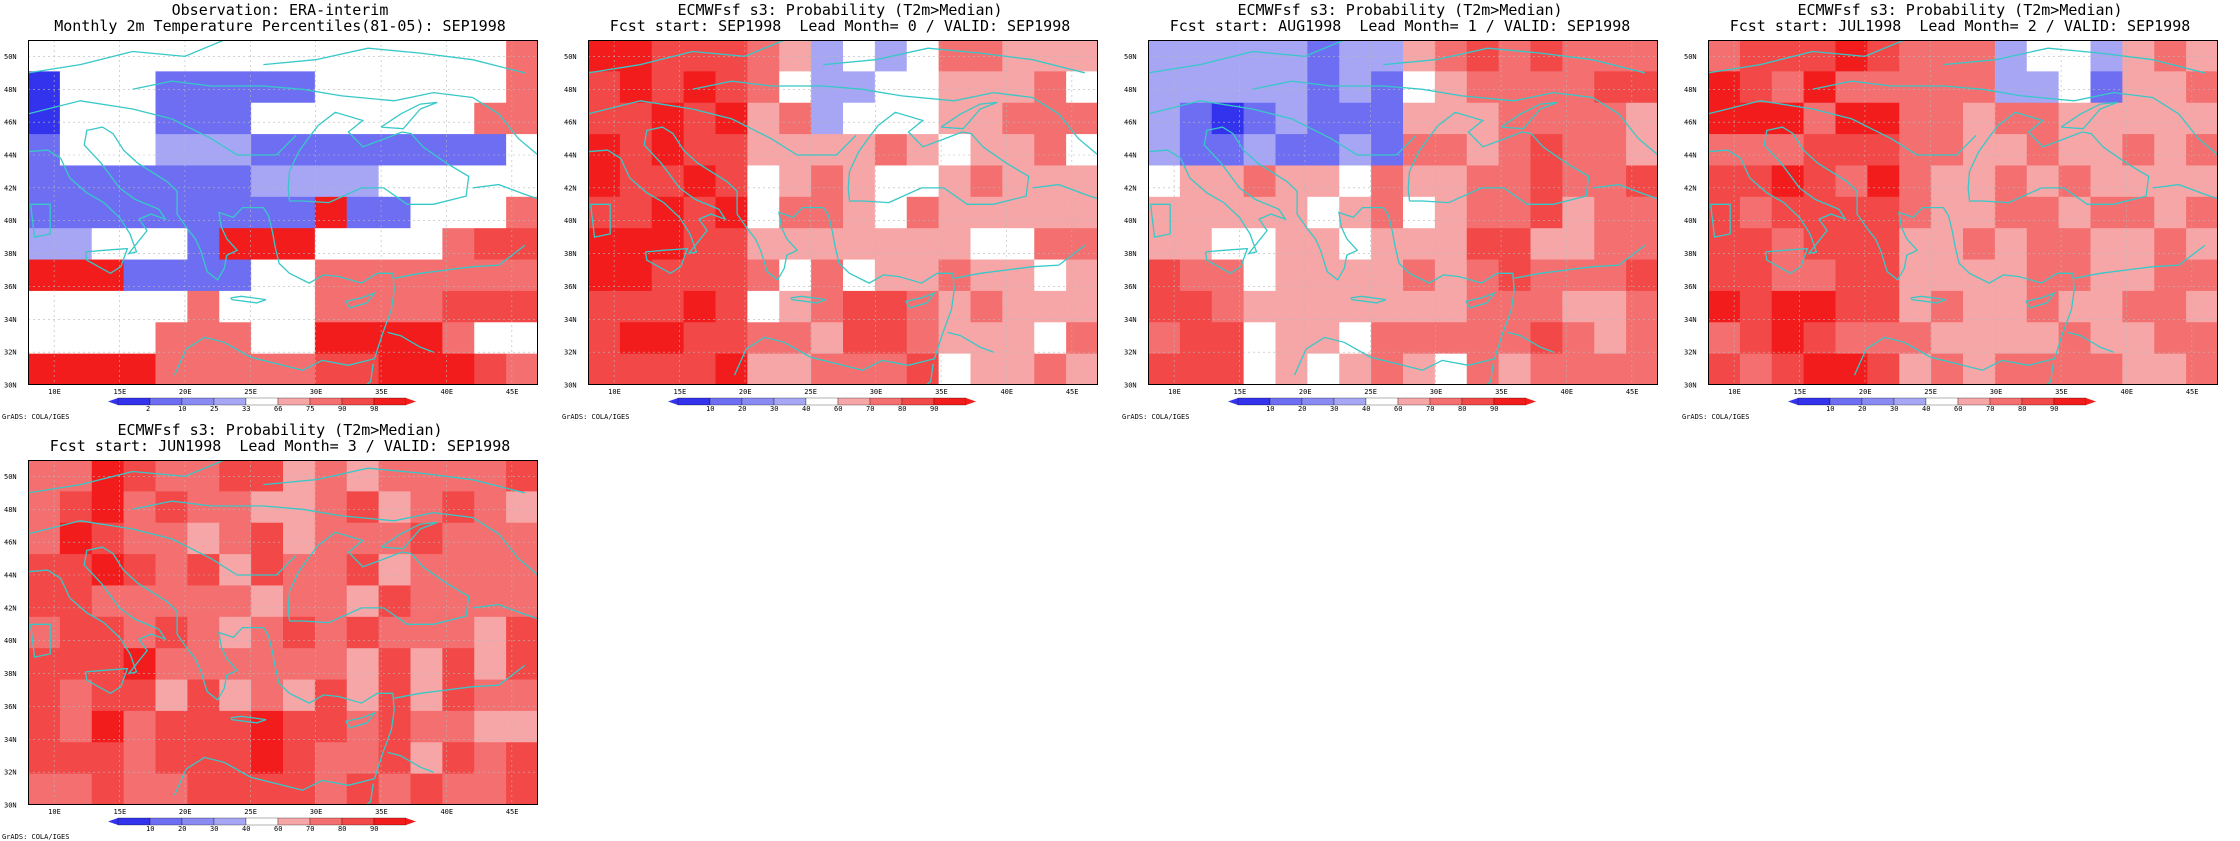  Describe the element at coordinates (10, 707) in the screenshot. I see `lat-tick-label: 36N` at that location.